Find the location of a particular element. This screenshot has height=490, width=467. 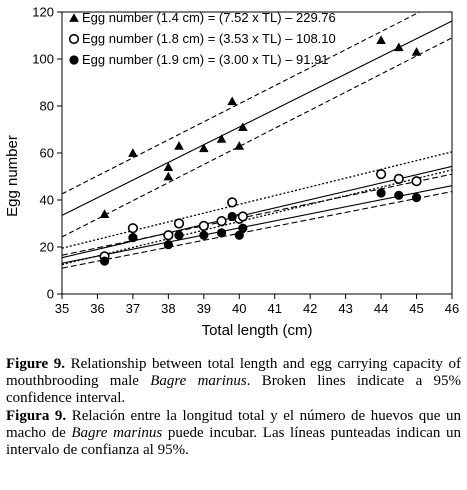

regression-line is located at coordinates (257, 224).